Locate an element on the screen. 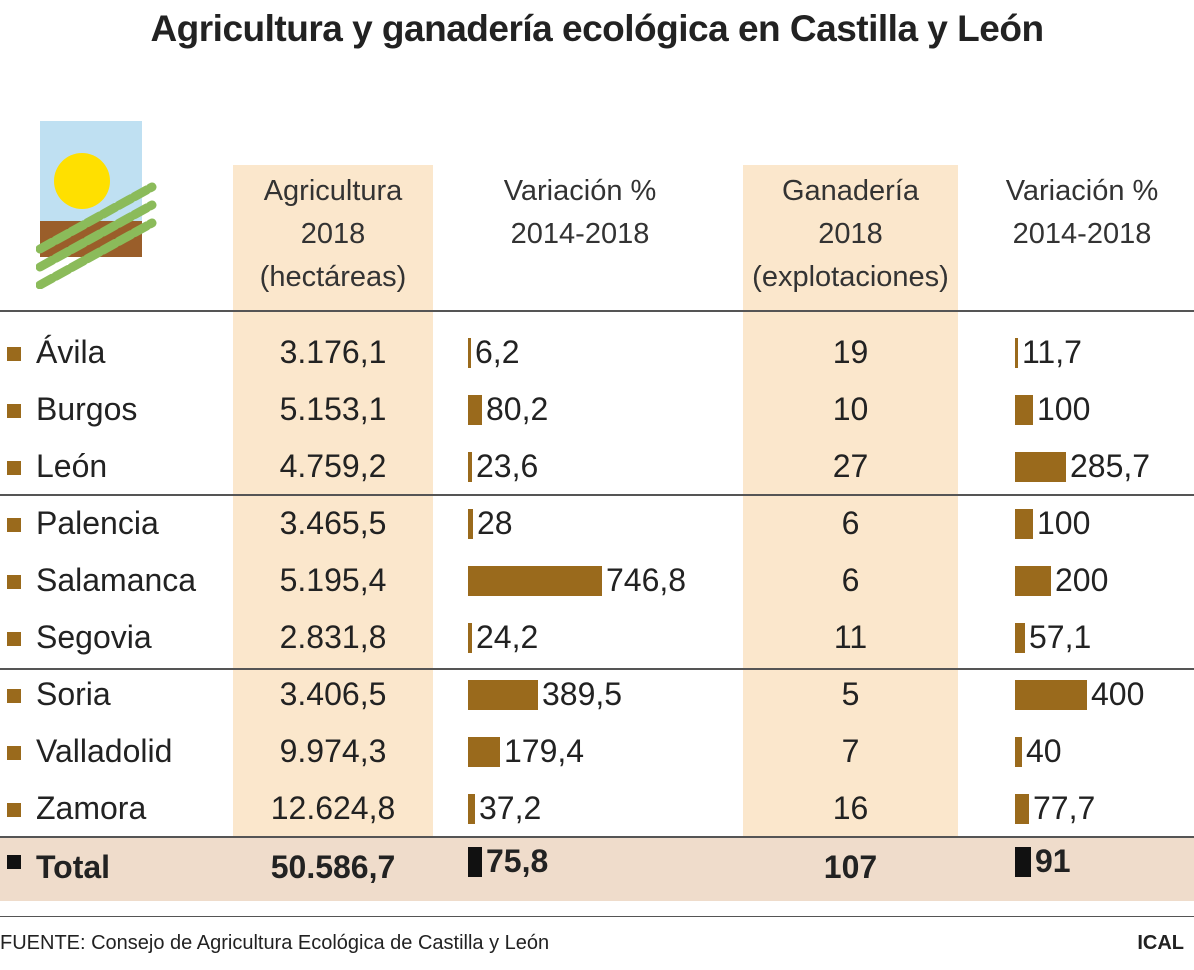 This screenshot has height=970, width=1194. header-divider is located at coordinates (597, 311).